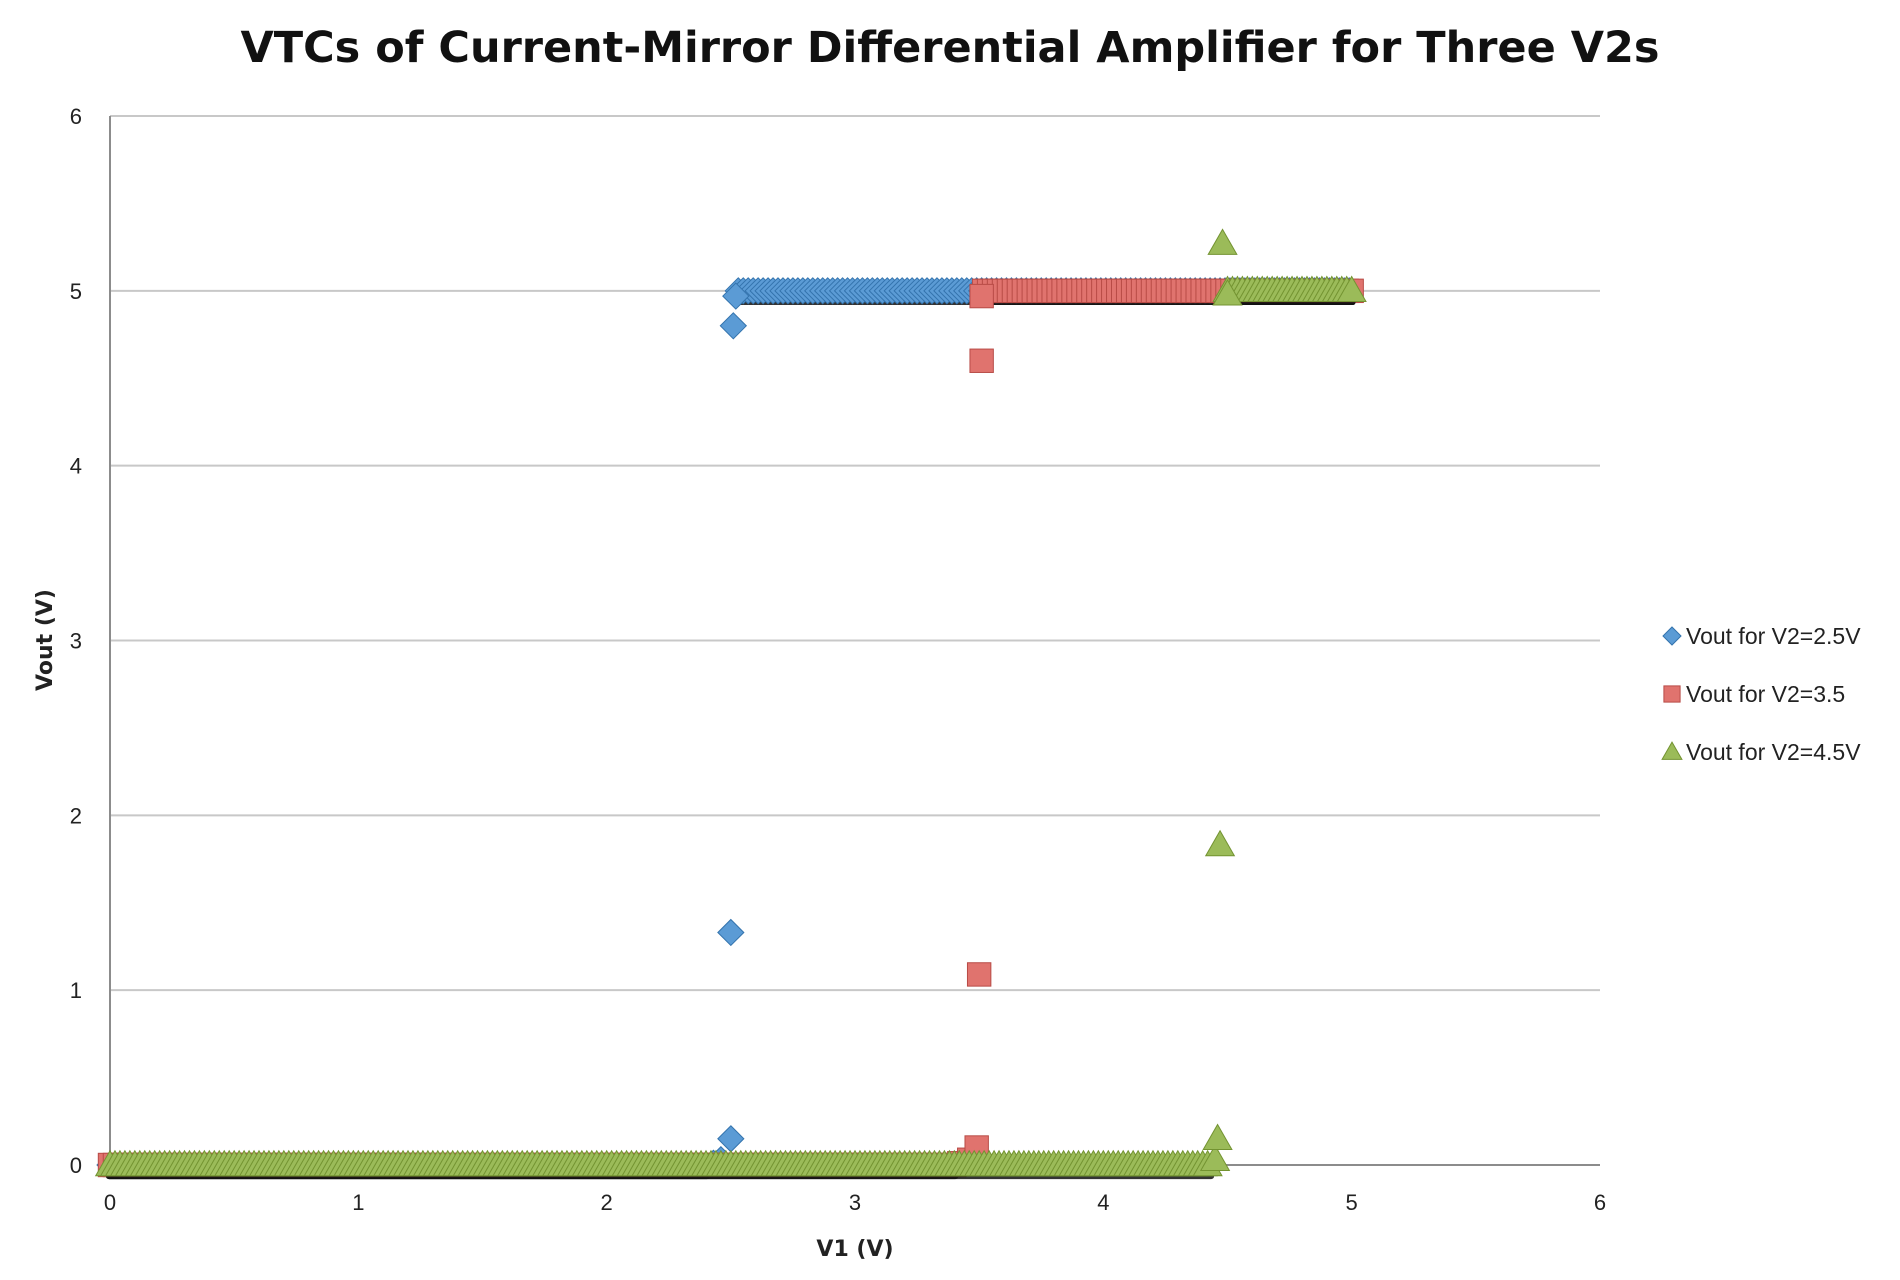 The image size is (1900, 1280). What do you see at coordinates (110, 1202) in the screenshot?
I see `x-tick-label: 0` at bounding box center [110, 1202].